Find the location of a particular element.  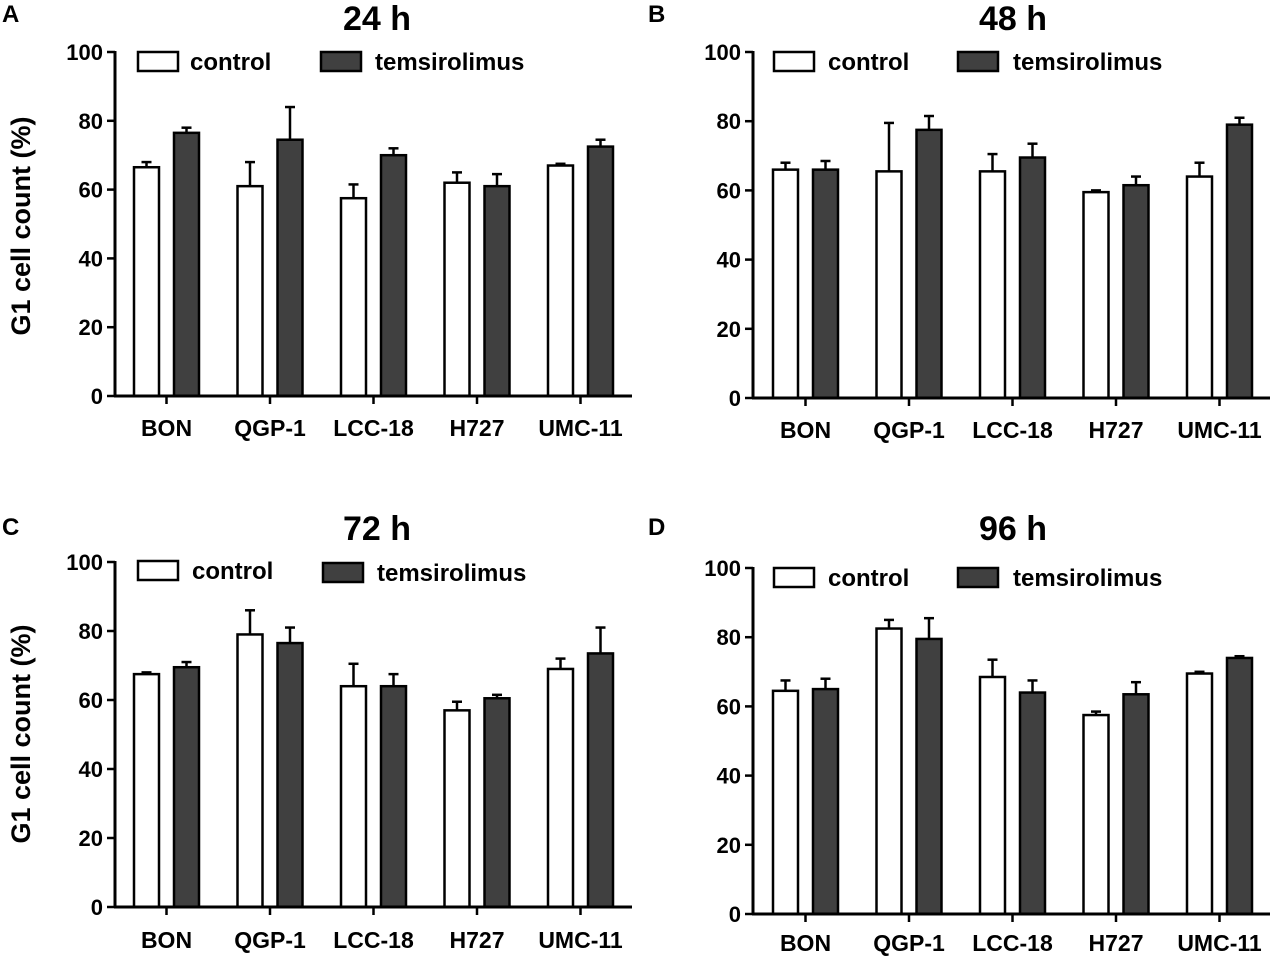

y-axis-label: G1 cell count (%) is located at coordinates (21, 225).